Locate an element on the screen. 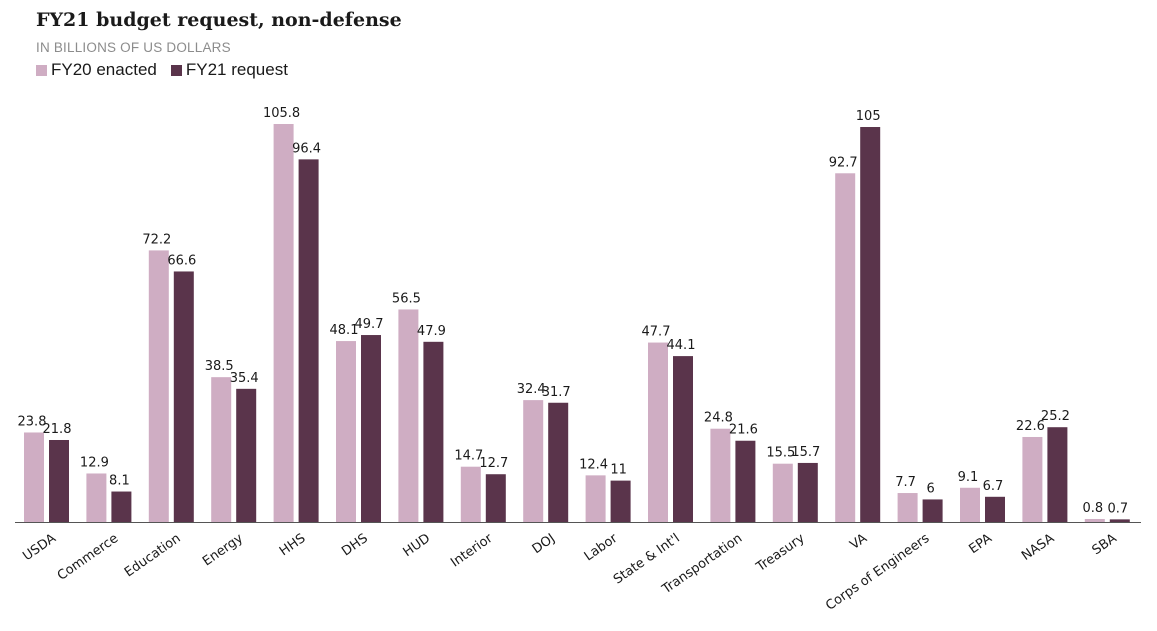 Image resolution: width=1157 pixels, height=631 pixels. data-label-fy20-9: 12.4 is located at coordinates (593, 464).